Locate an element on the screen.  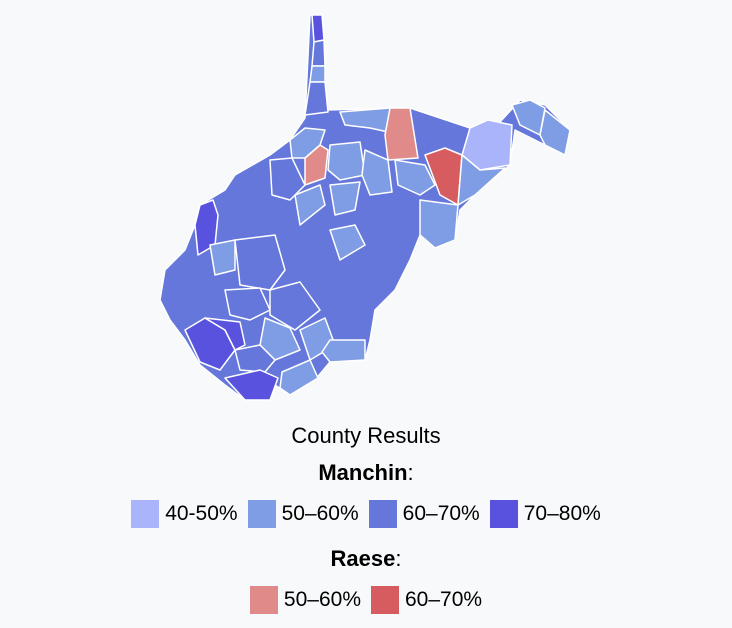
legend-title: County Results is located at coordinates (366, 435).